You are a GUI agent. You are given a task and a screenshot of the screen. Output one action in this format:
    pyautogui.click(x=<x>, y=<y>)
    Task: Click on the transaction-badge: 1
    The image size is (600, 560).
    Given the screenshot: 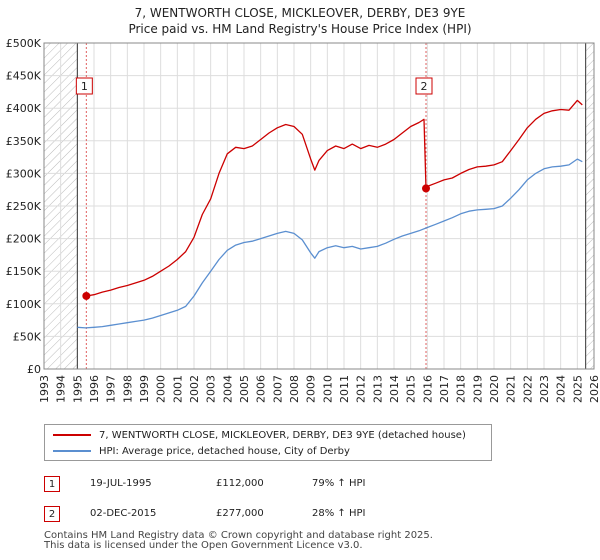 What is the action you would take?
    pyautogui.click(x=52, y=484)
    